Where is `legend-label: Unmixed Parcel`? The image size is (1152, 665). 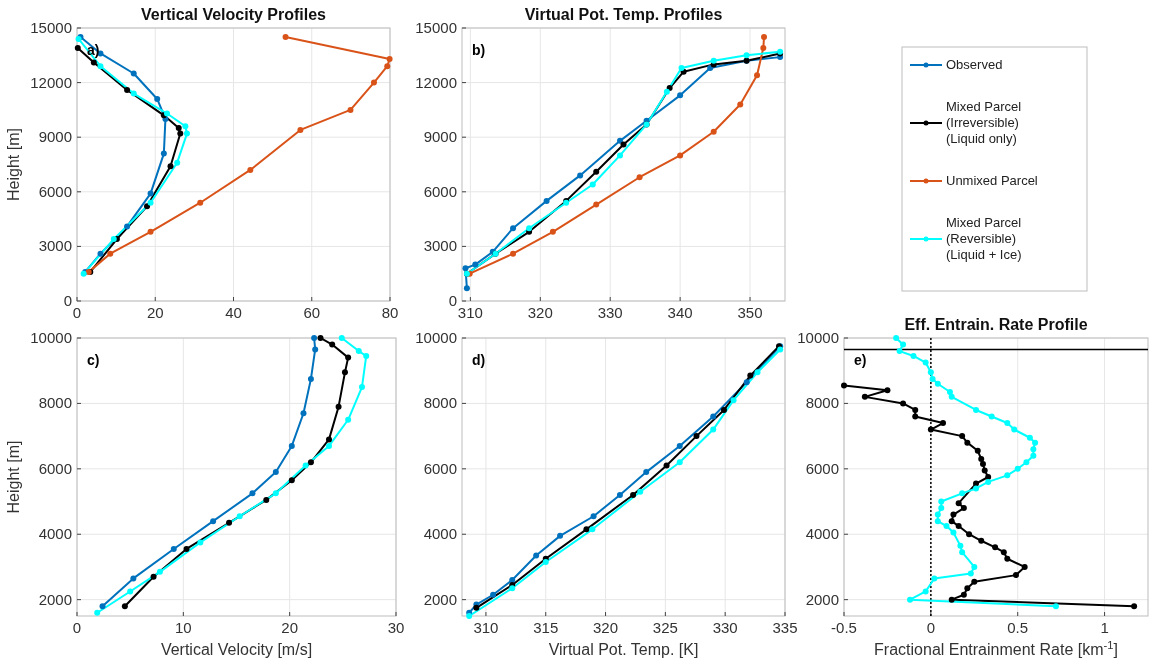
legend-label: Unmixed Parcel is located at coordinates (992, 180).